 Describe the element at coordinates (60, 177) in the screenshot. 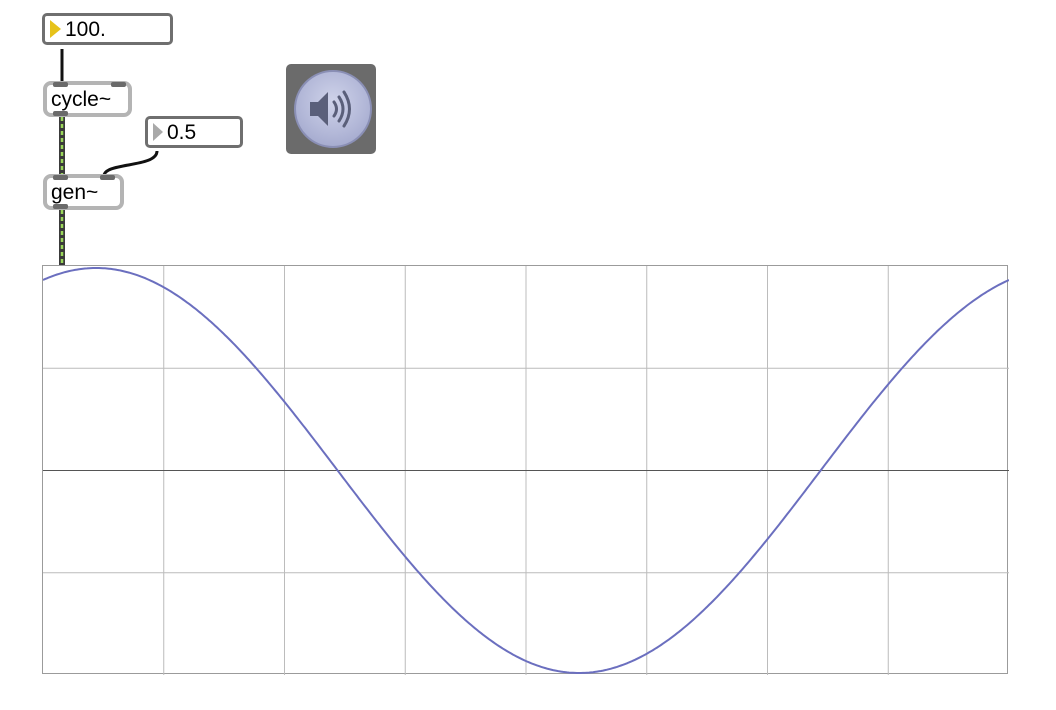

I see `gen-inlet-left` at that location.